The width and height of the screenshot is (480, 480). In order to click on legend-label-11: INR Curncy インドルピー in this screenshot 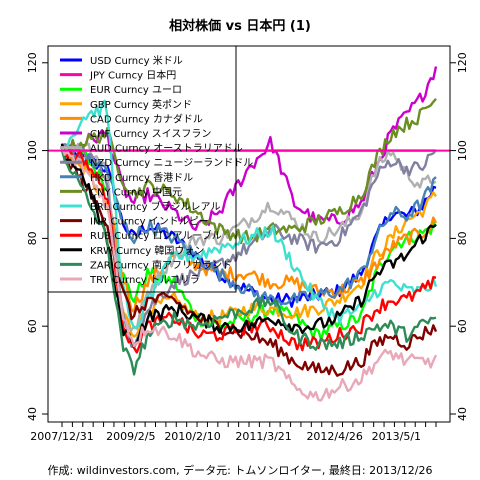, I will do `click(149, 222)`.